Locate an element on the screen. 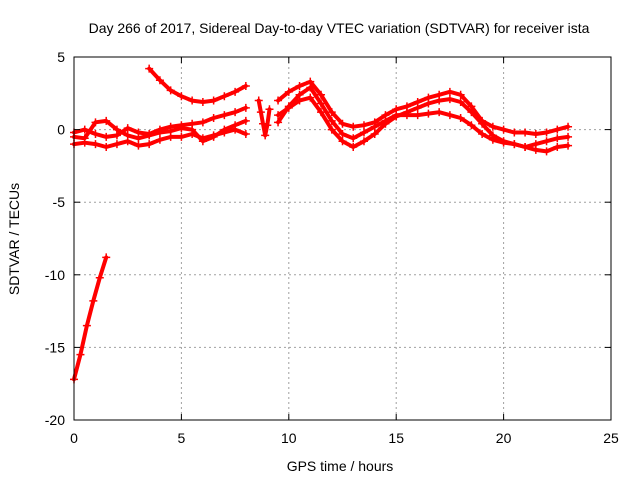 The width and height of the screenshot is (640, 480). series-track-f is located at coordinates (423, 117).